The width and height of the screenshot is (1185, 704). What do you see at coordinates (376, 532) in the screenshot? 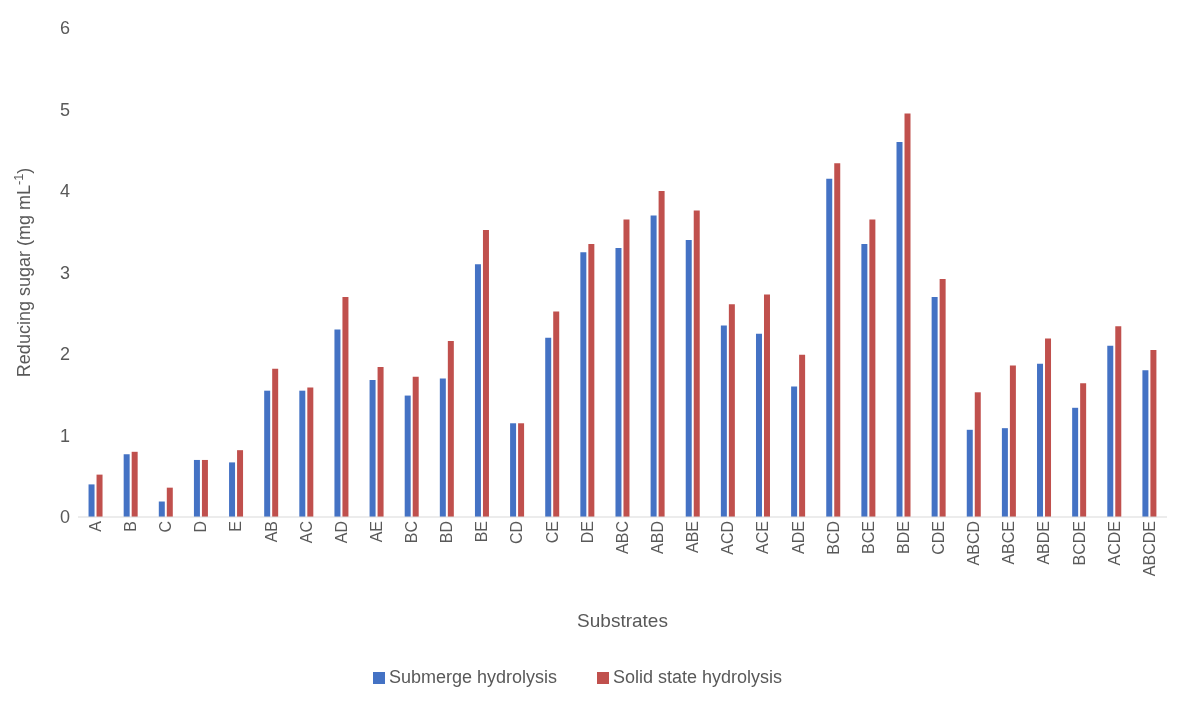
I see `x-tick-label: AE` at bounding box center [376, 532].